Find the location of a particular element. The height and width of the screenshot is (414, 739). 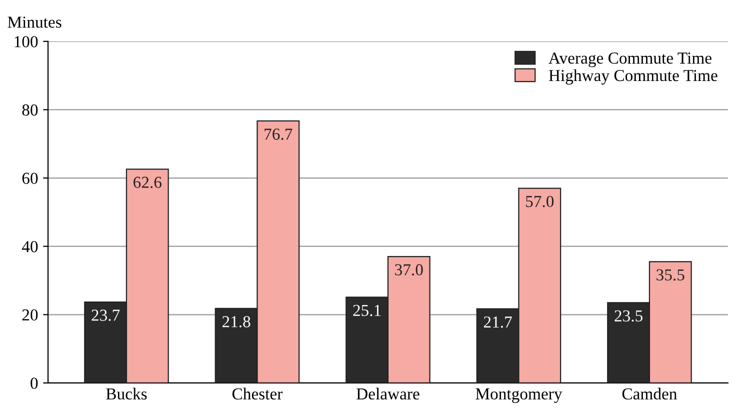

y-tick-label: 20 is located at coordinates (30, 315).